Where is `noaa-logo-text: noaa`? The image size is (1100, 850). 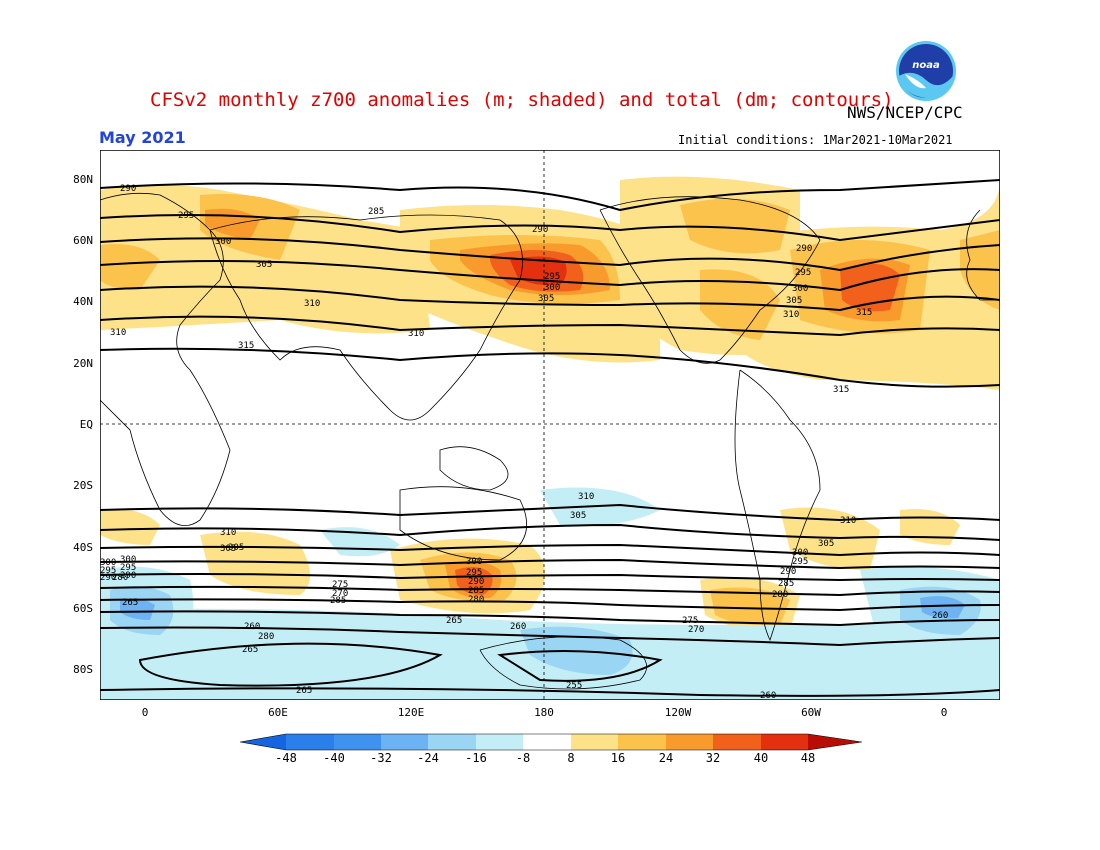 noaa-logo-text: noaa is located at coordinates (926, 65).